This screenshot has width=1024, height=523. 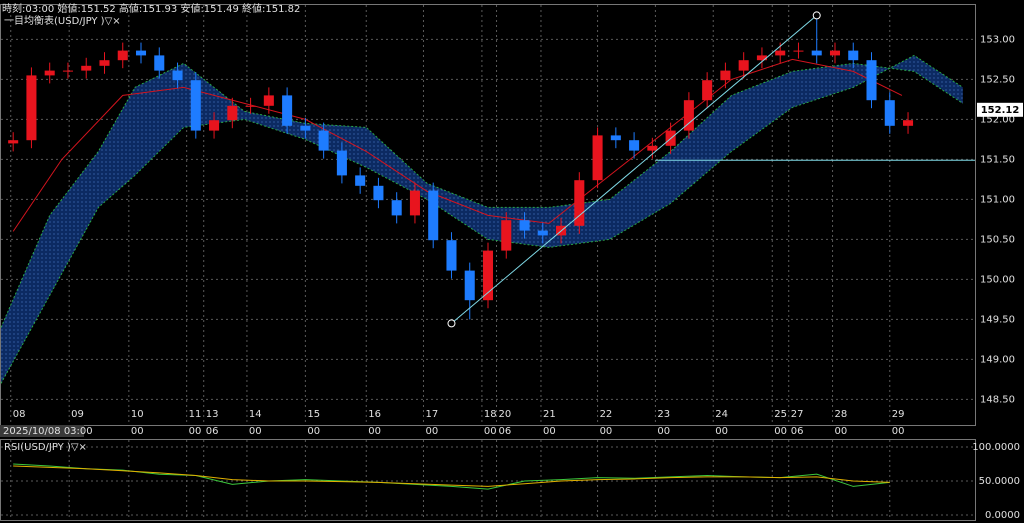 I want to click on x-tick-label: 17, so click(x=431, y=414).